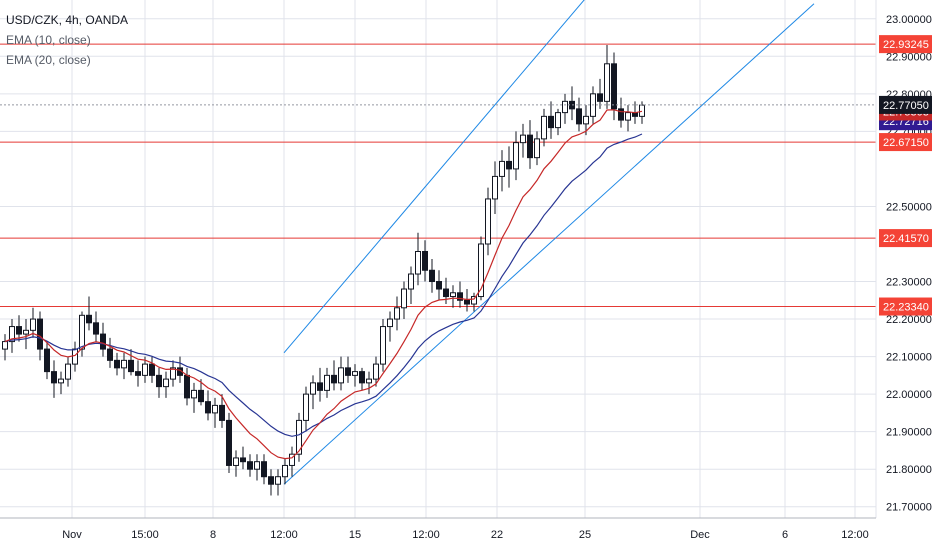 The width and height of the screenshot is (932, 550). What do you see at coordinates (909, 20) in the screenshot?
I see `price-tick-label: 23.00000` at bounding box center [909, 20].